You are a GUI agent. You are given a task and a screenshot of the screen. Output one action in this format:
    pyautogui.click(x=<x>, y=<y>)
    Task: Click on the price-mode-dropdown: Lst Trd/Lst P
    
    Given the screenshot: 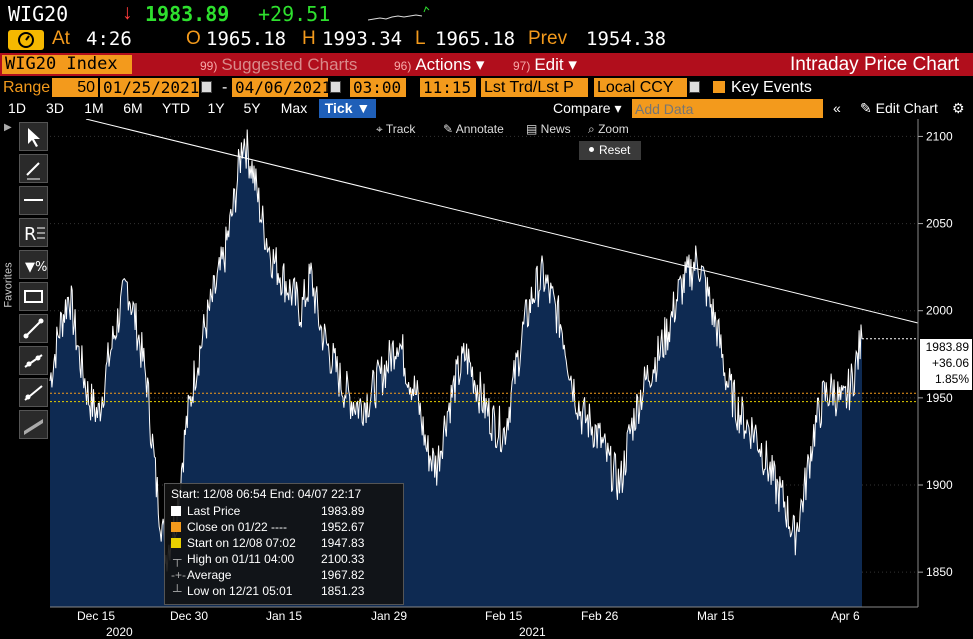 What is the action you would take?
    pyautogui.click(x=534, y=87)
    